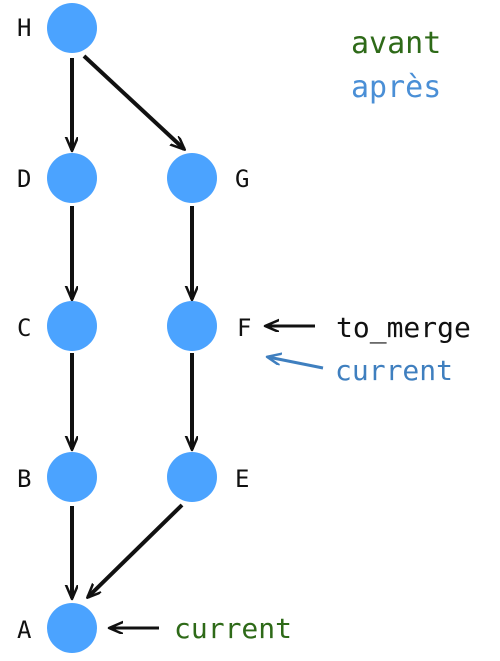 The image size is (500, 661). What do you see at coordinates (24, 630) in the screenshot?
I see `node-label-a: A` at bounding box center [24, 630].